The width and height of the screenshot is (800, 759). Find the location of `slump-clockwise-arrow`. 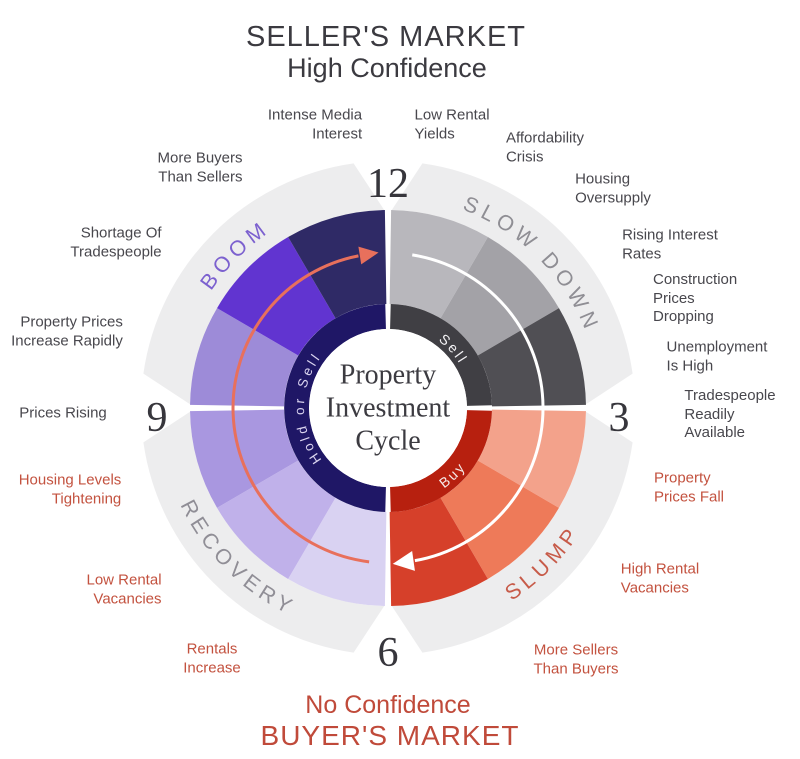

slump-clockwise-arrow is located at coordinates (478, 408).